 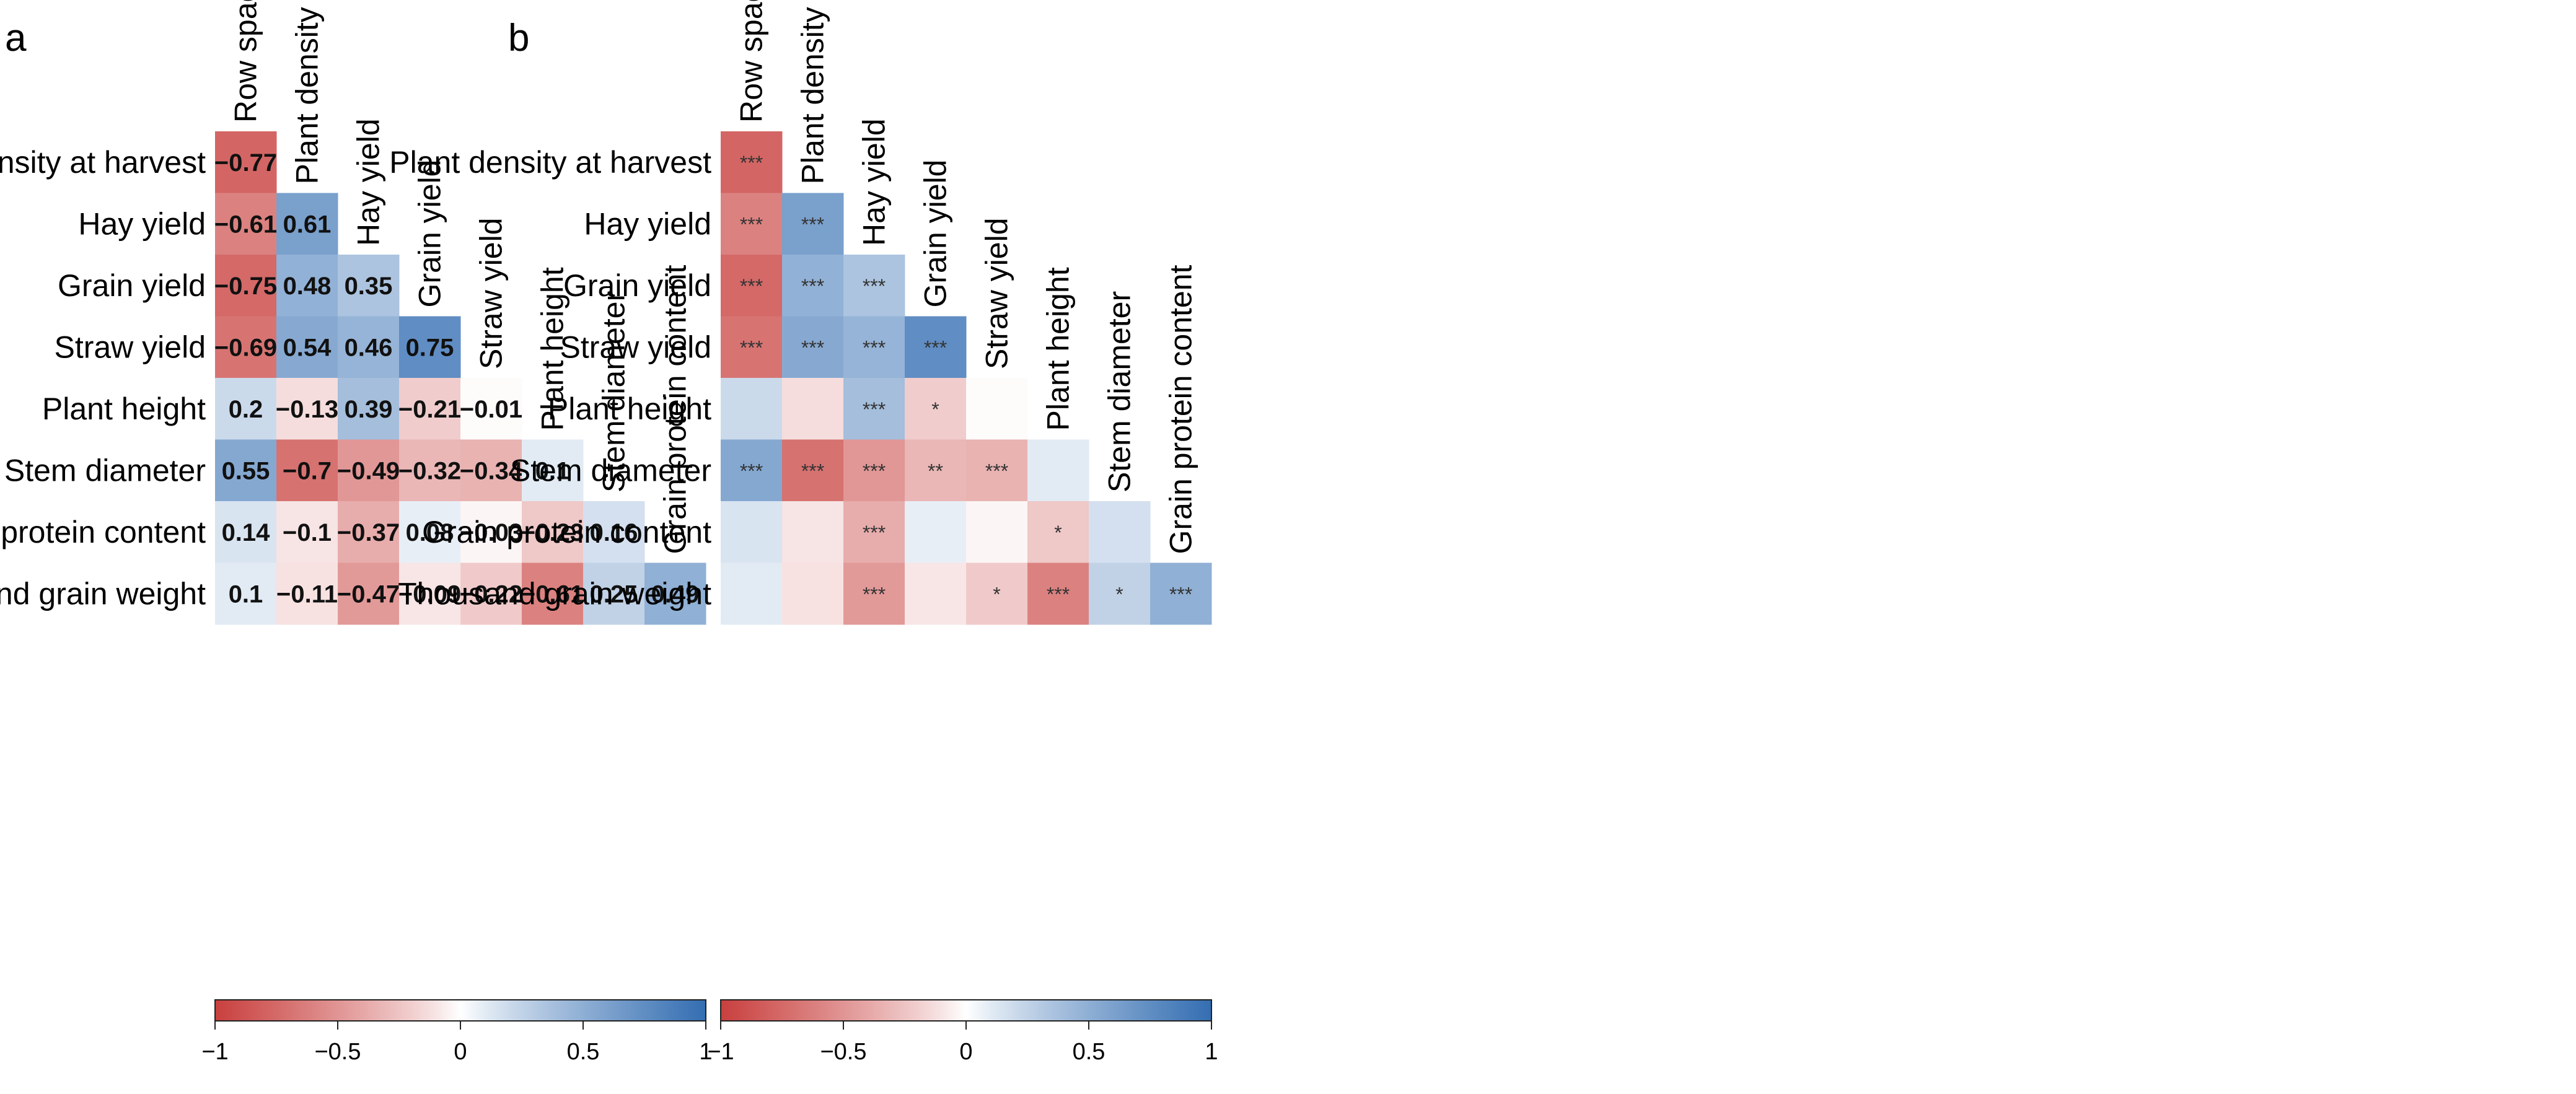 I want to click on colorbar-tick-label: −1, so click(x=215, y=1052).